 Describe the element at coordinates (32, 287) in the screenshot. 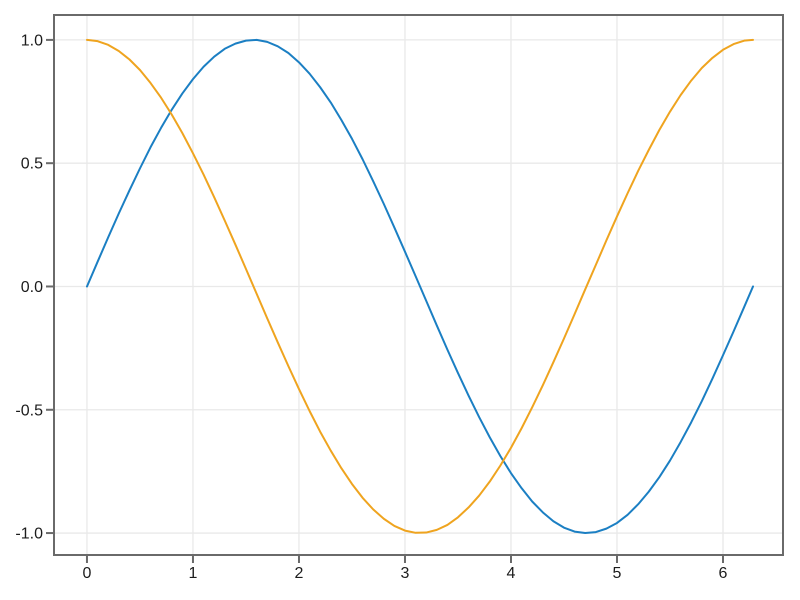

I see `y-tick-label: 0.0` at that location.